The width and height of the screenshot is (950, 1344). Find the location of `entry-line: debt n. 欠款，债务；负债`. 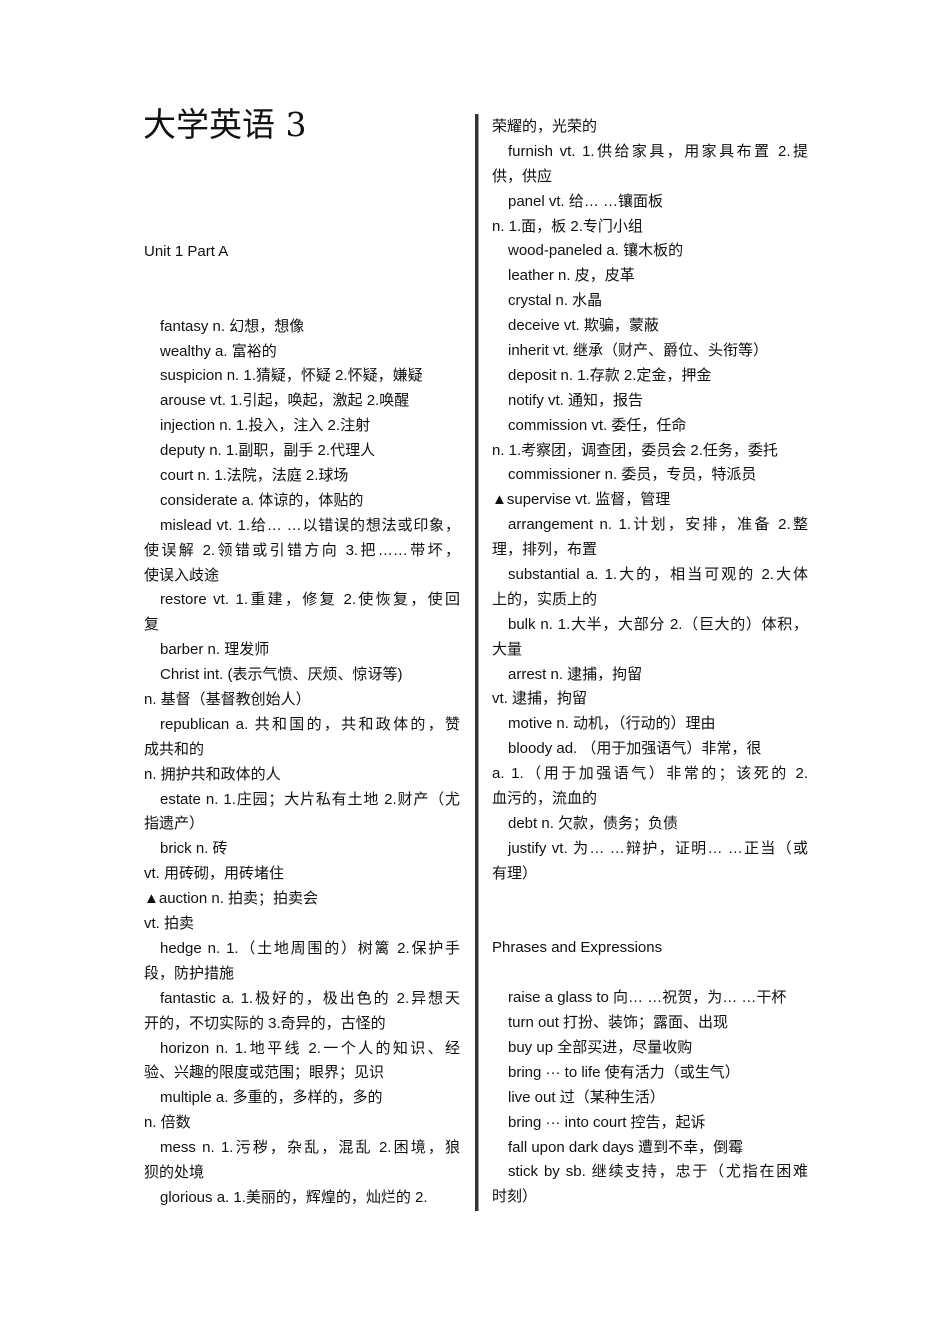

entry-line: debt n. 欠款，债务；负债 is located at coordinates (593, 823).